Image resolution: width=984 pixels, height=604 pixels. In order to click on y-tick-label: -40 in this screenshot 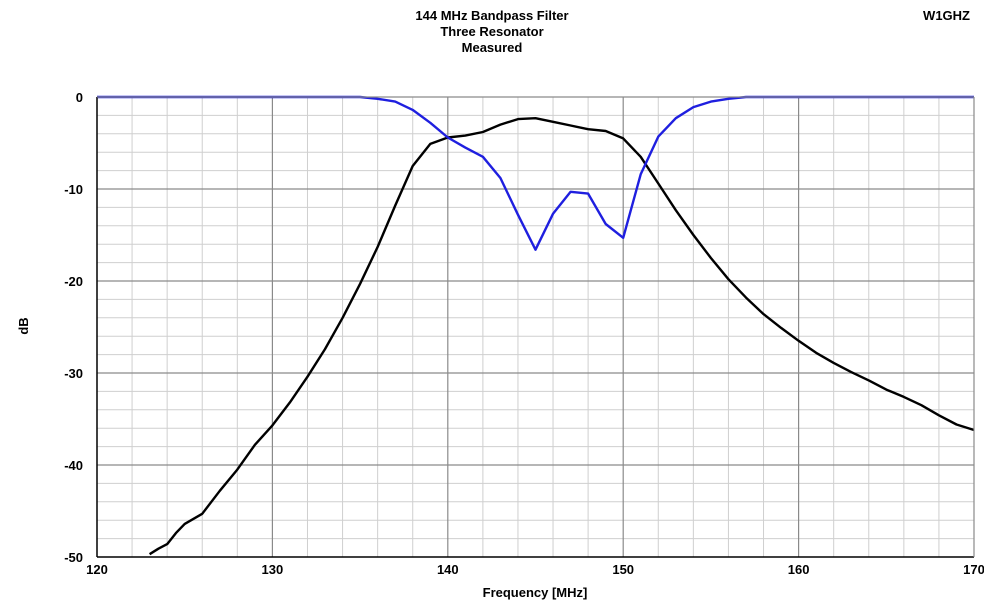, I will do `click(73, 465)`.